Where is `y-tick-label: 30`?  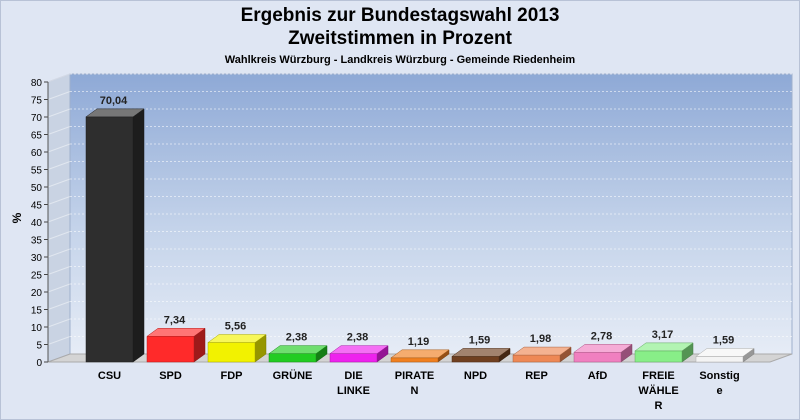
y-tick-label: 30 is located at coordinates (37, 258).